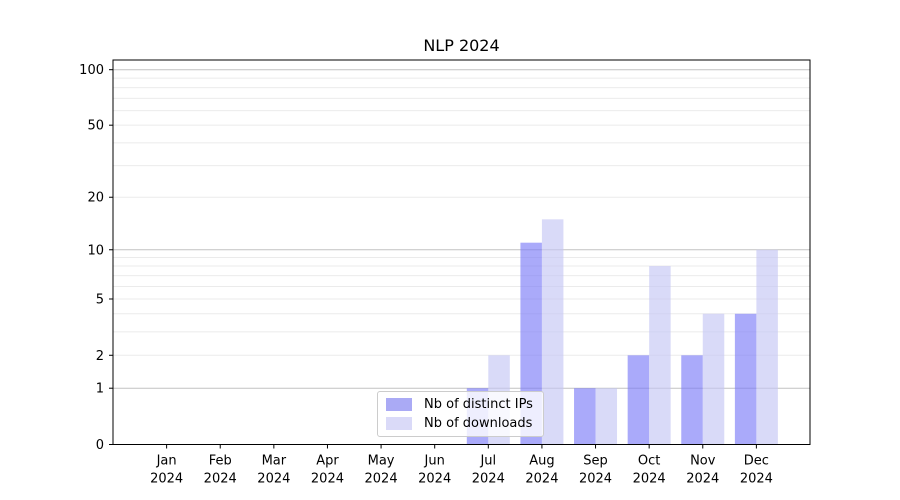 The width and height of the screenshot is (900, 500). Describe the element at coordinates (100, 445) in the screenshot. I see `y-tick-label: 0` at that location.